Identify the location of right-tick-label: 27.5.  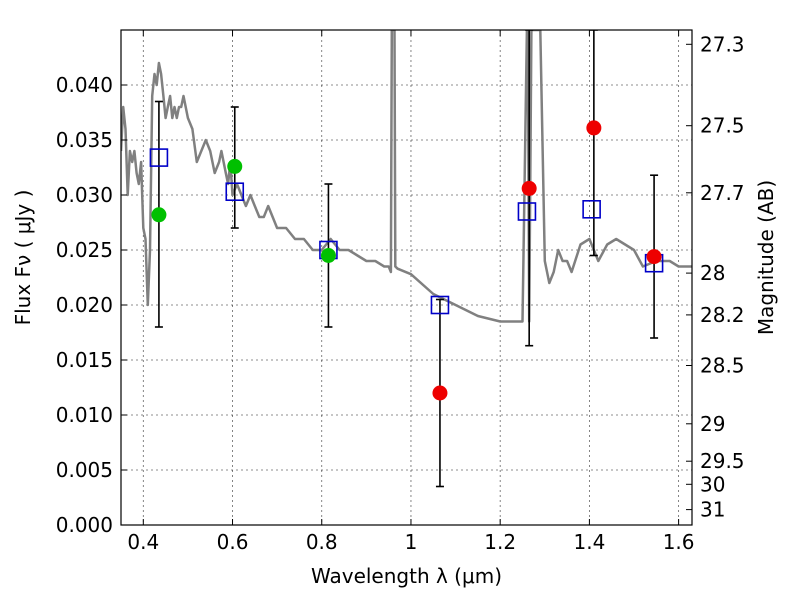
(722, 126).